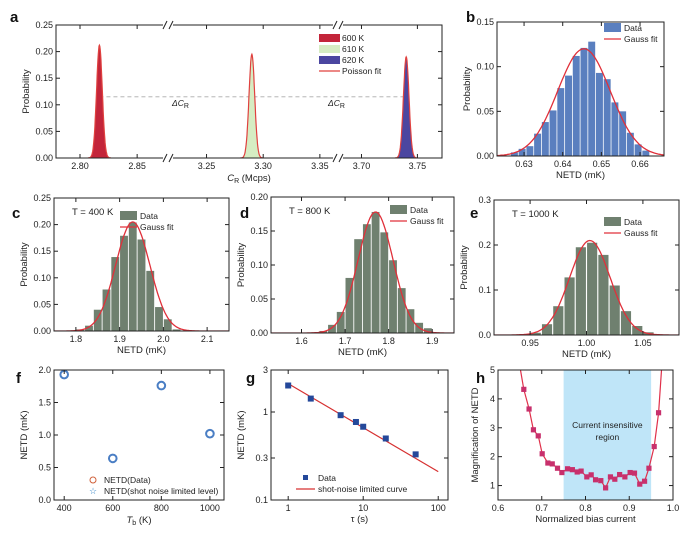 Image resolution: width=700 pixels, height=533 pixels. I want to click on x-tick-label: 0.95, so click(530, 343).